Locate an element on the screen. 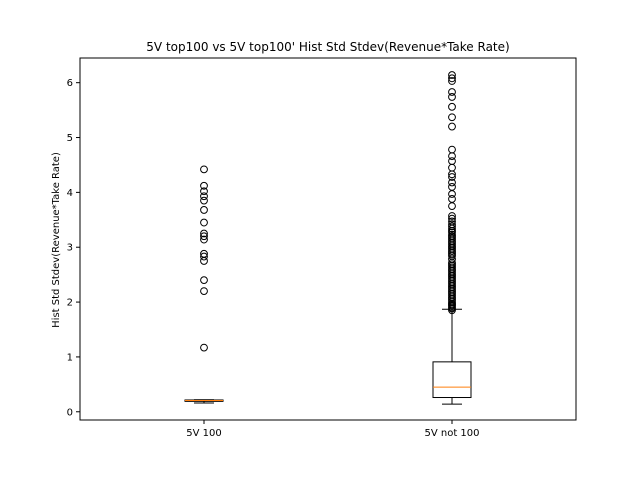  y-tick-label: 0 is located at coordinates (70, 412).